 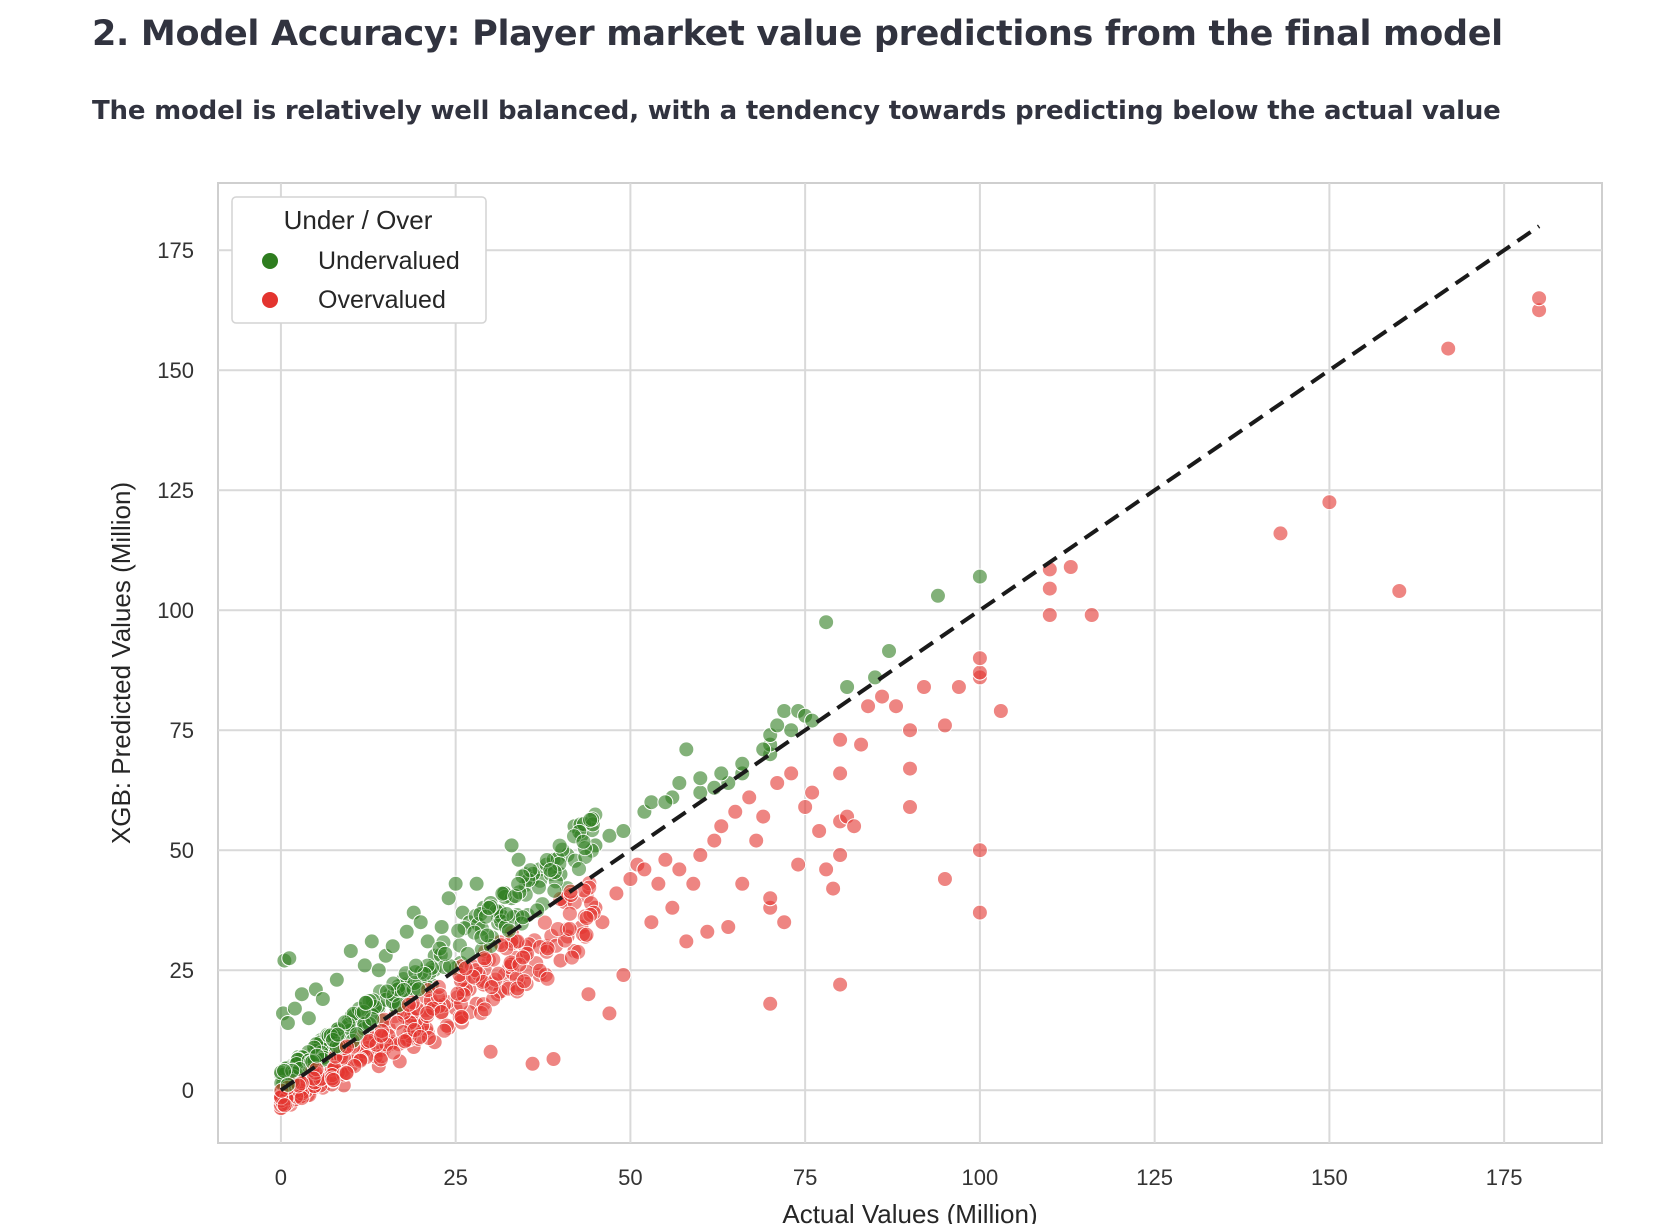 What do you see at coordinates (175, 250) in the screenshot?
I see `y-tick-label: 175` at bounding box center [175, 250].